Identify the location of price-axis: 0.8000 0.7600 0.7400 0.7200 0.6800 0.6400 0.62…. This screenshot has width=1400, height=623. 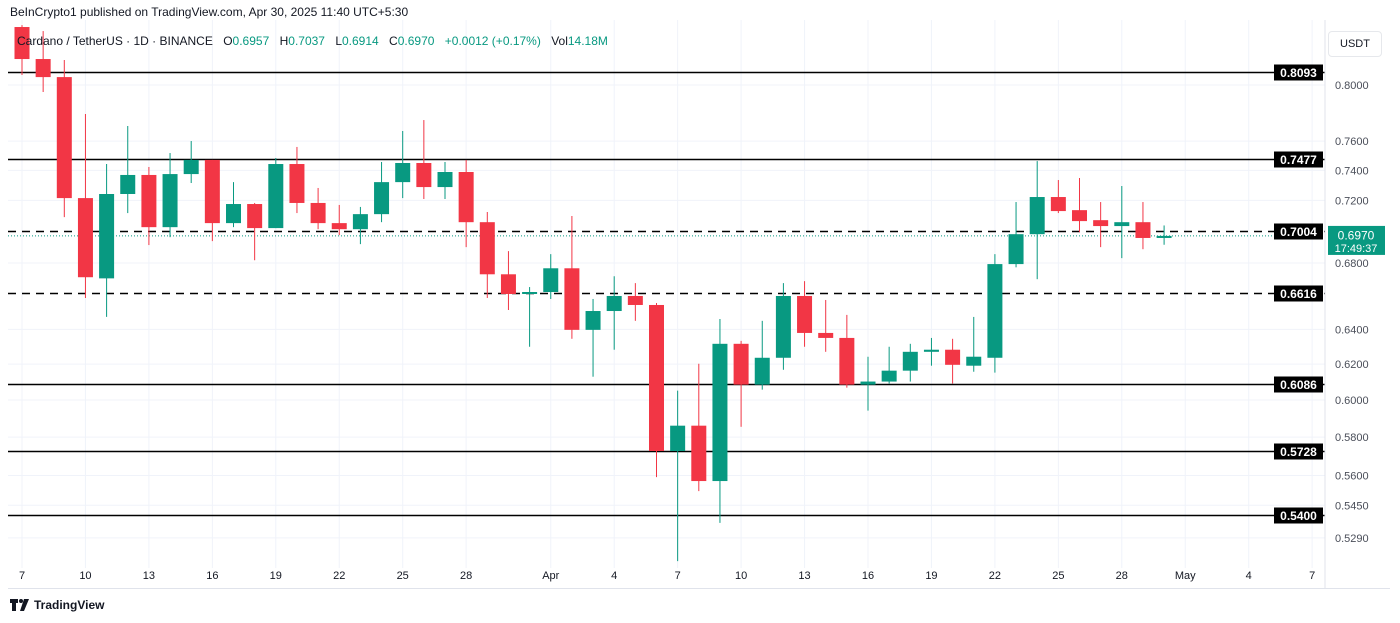
(1352, 312).